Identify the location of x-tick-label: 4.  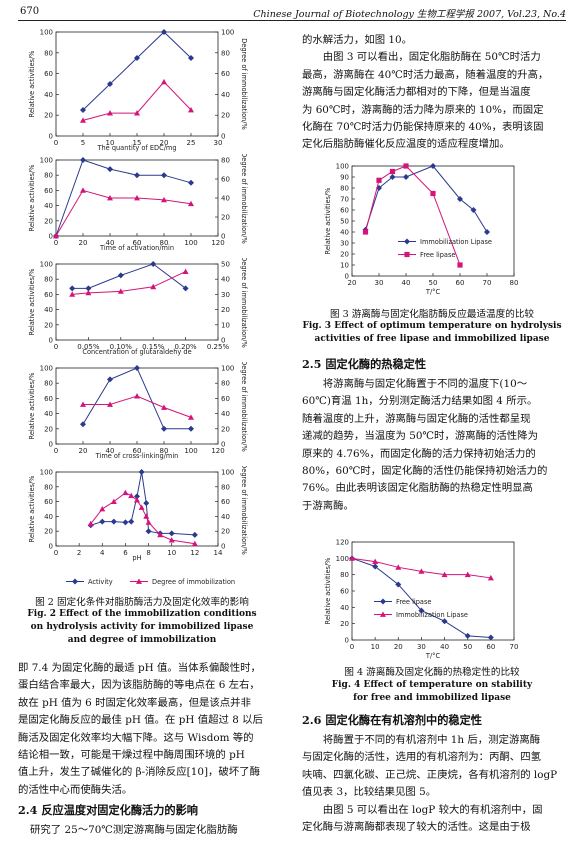
(102, 553).